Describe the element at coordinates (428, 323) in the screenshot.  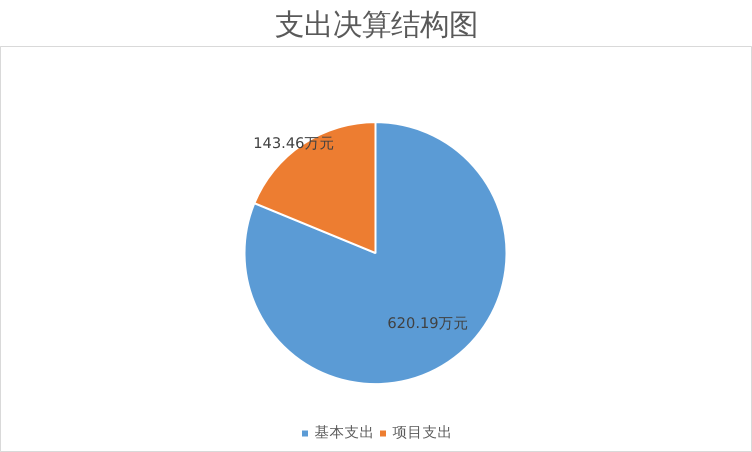
I see `data-label: 620.19万元` at that location.